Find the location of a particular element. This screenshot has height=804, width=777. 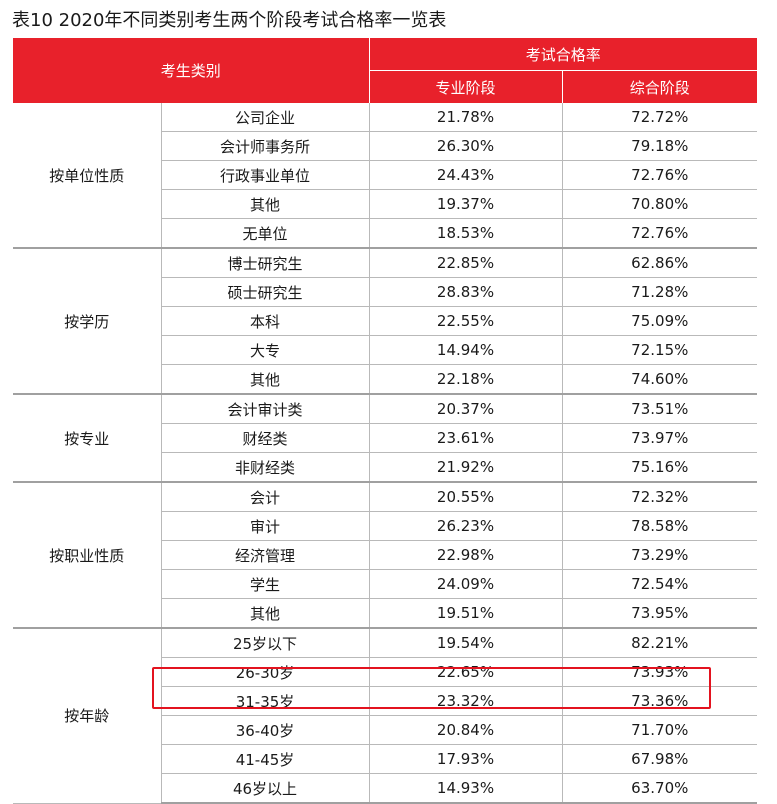

stage1-value: 18.53% is located at coordinates (465, 233).